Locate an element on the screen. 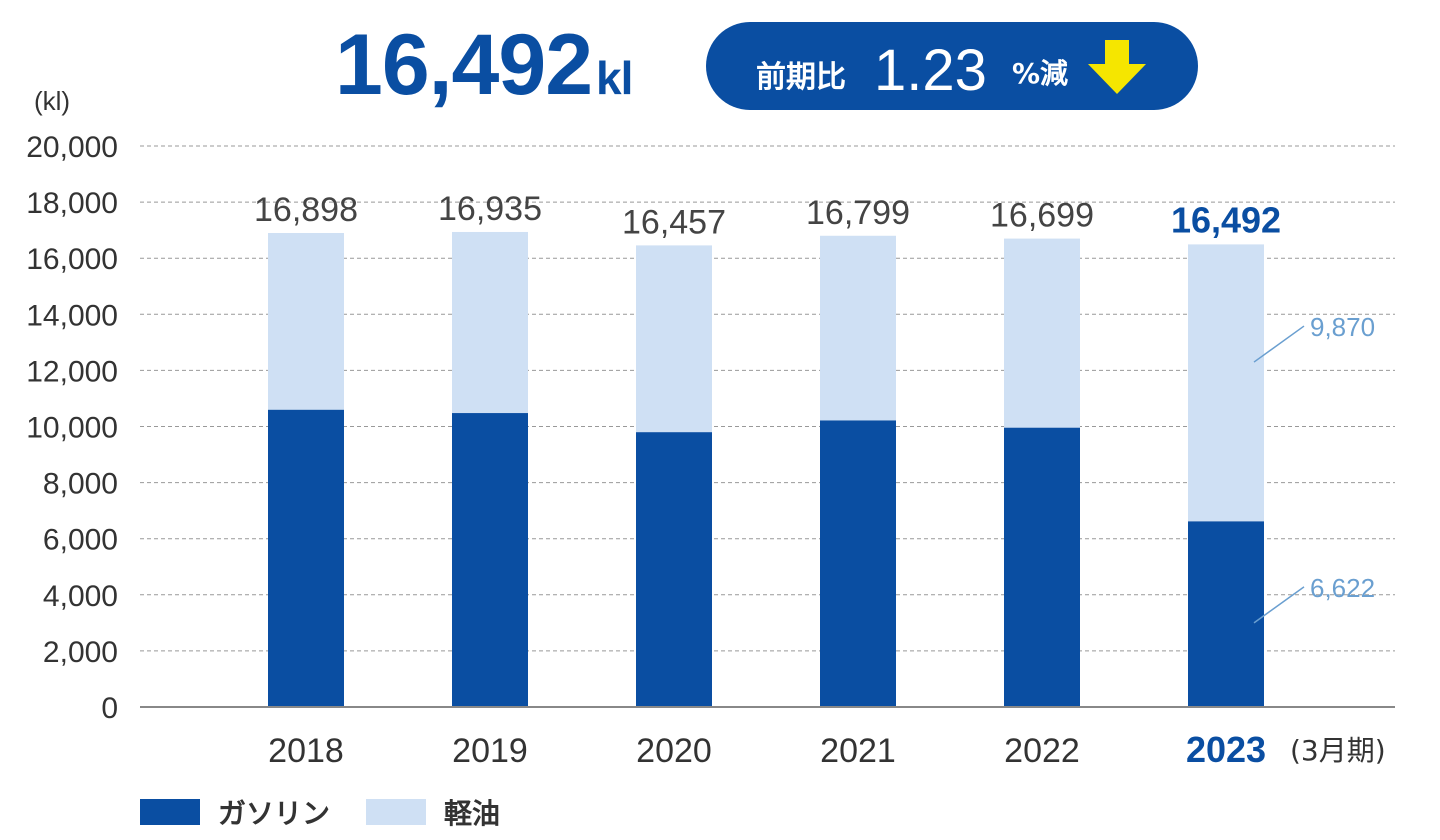  legend-swatch-gasoline is located at coordinates (170, 812).